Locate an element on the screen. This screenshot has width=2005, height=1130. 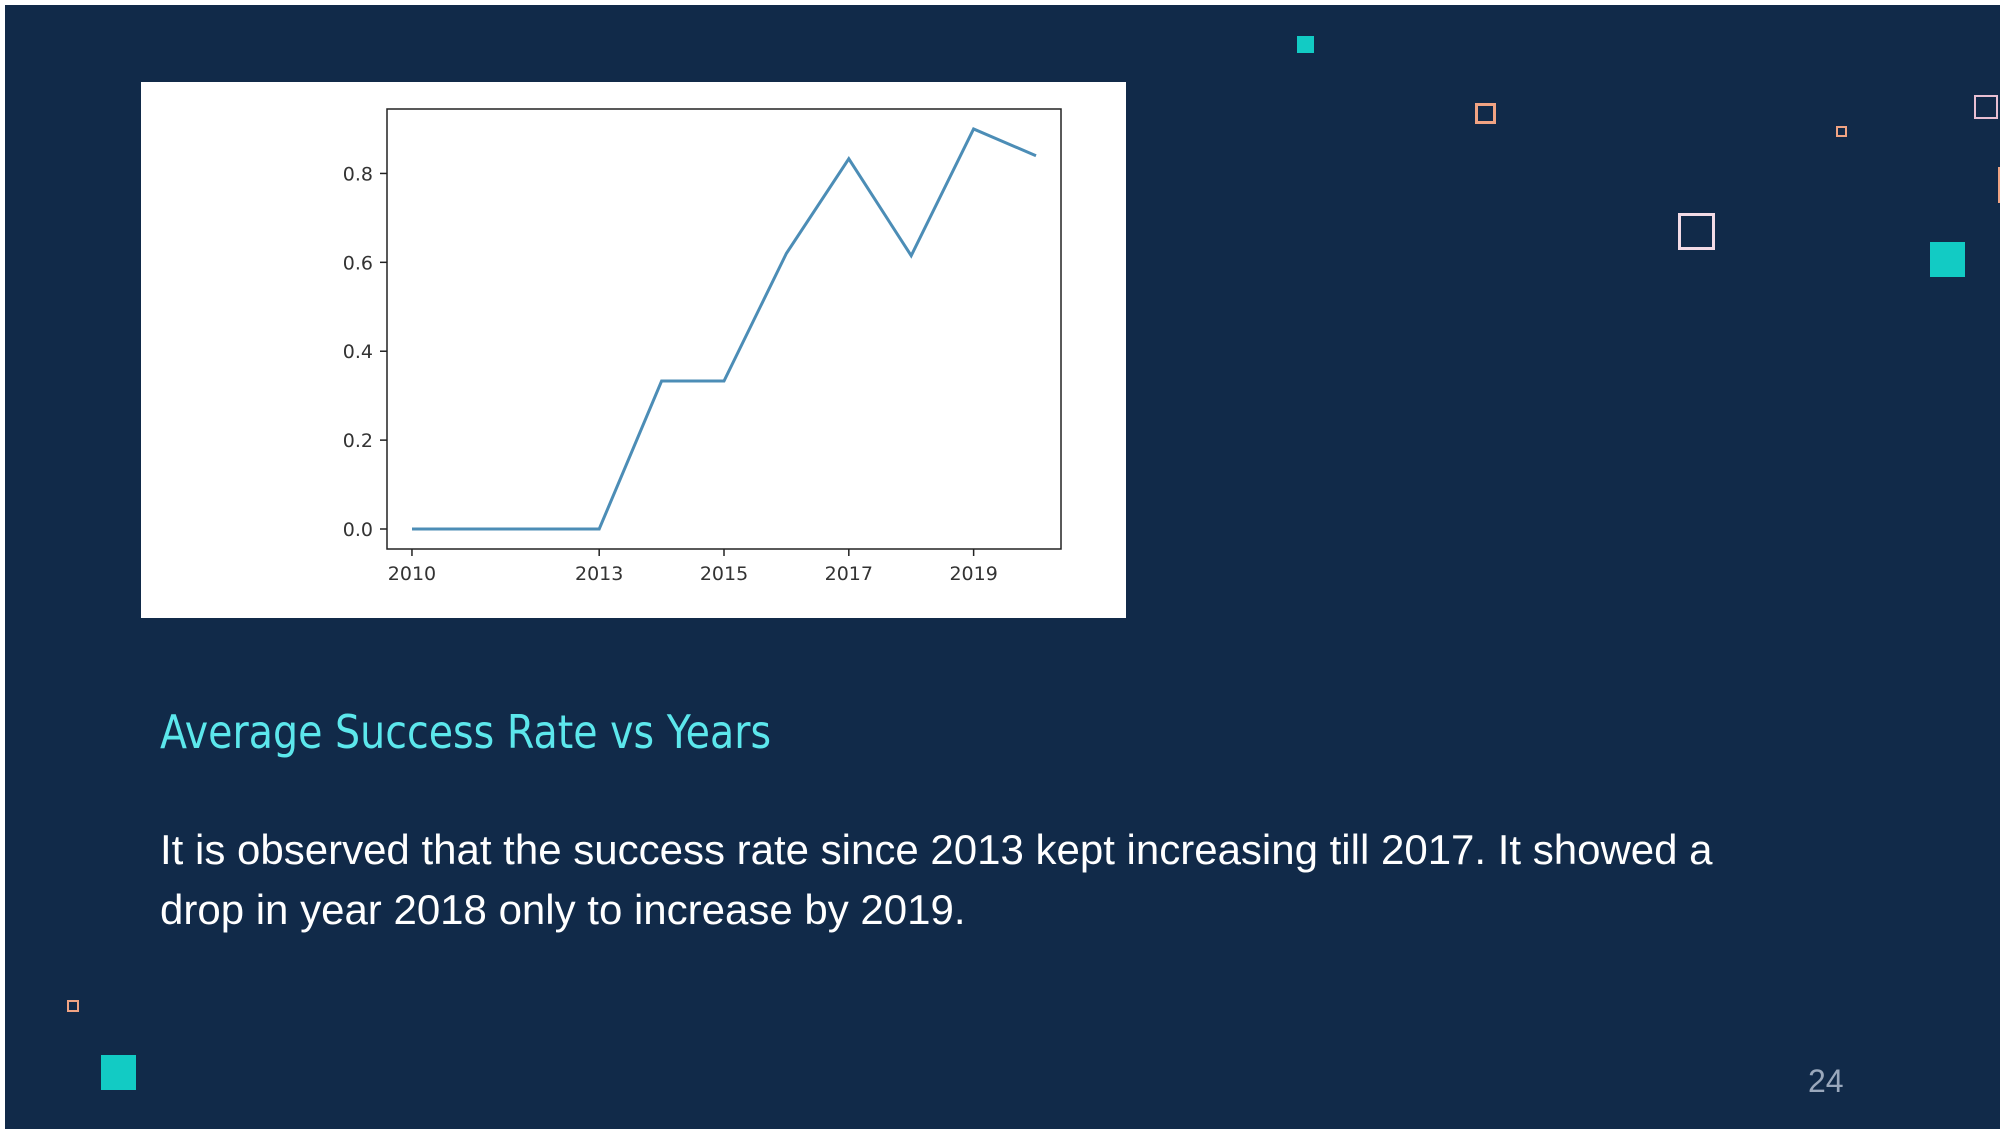
deco-square-pink-outline is located at coordinates (1986, 107).